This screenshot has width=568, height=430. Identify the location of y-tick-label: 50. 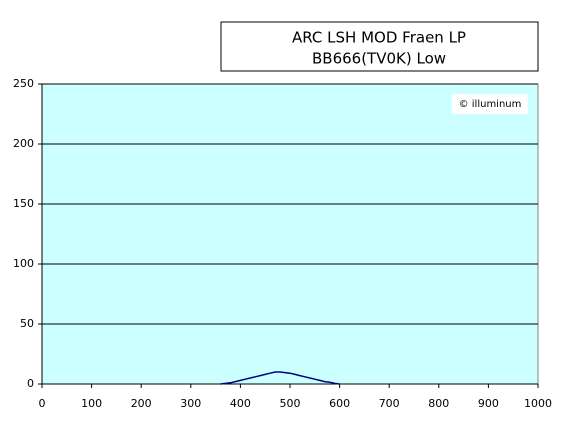
(27, 323).